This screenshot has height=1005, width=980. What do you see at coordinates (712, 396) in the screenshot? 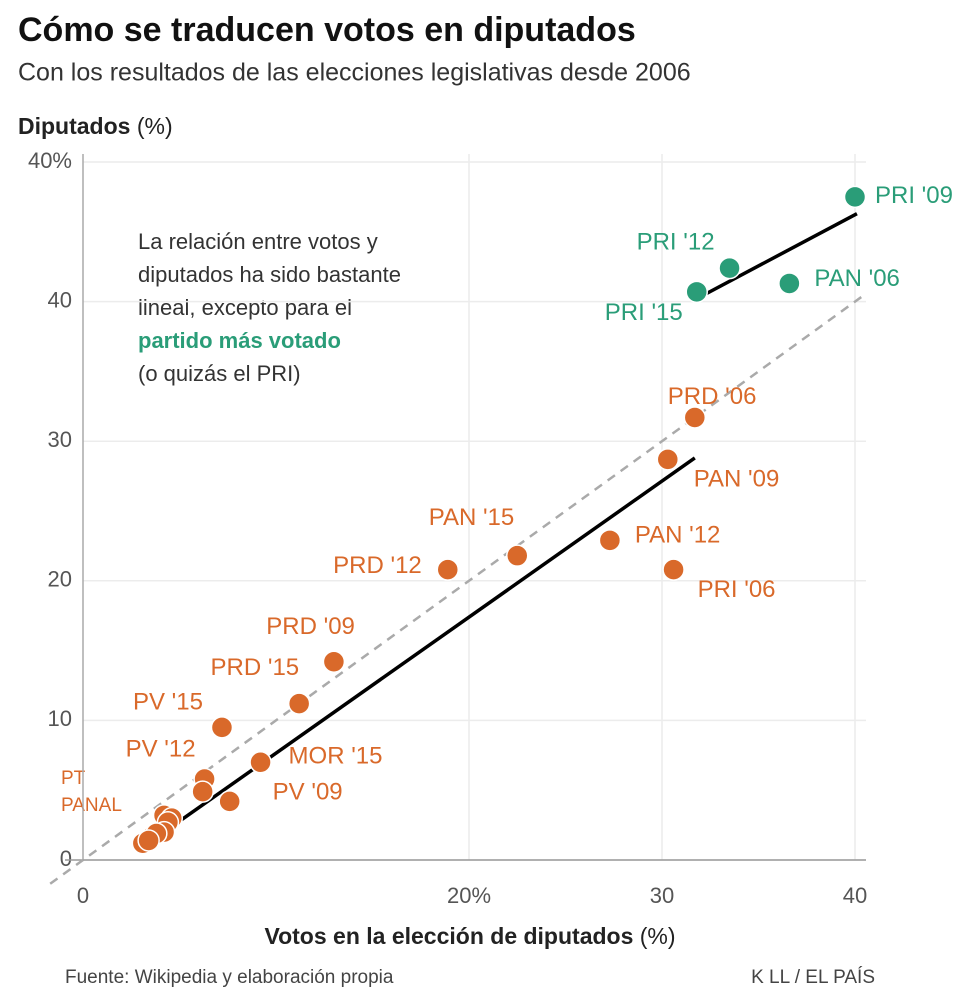
I see `point-label: PRD '06` at bounding box center [712, 396].